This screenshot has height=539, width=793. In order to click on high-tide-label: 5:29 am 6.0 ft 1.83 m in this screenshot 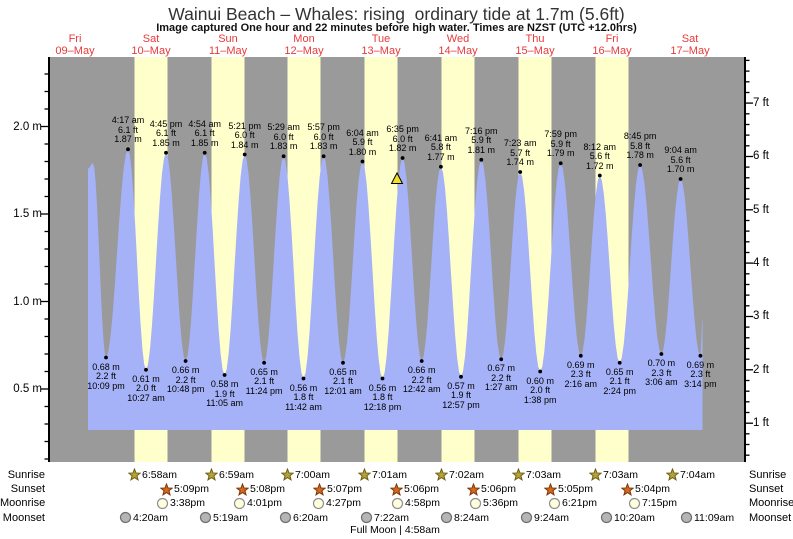, I will do `click(283, 137)`.